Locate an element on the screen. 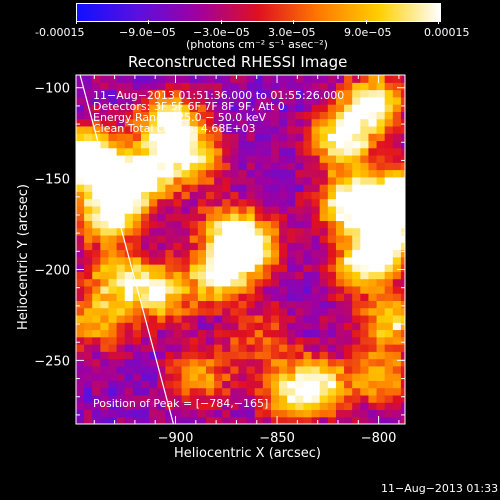  y-tick-label: −250 is located at coordinates (52, 361).